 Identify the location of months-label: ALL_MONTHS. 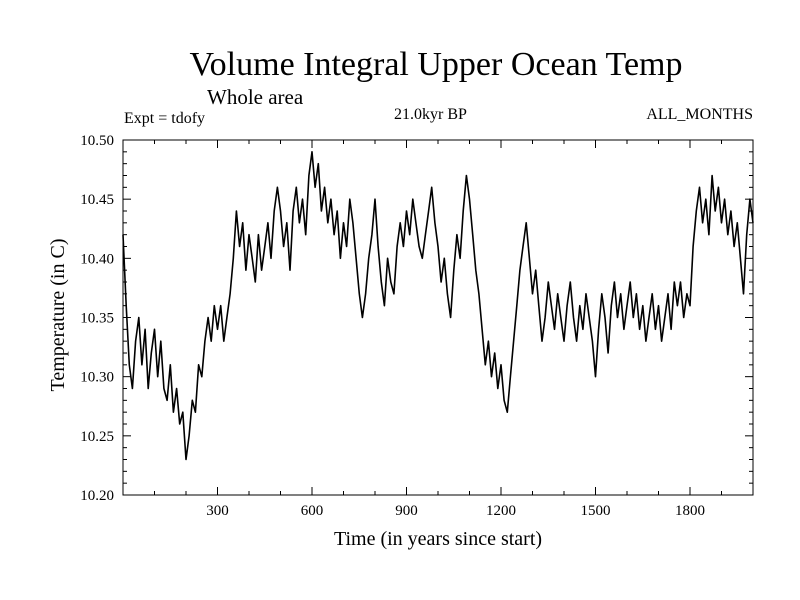
(699, 114).